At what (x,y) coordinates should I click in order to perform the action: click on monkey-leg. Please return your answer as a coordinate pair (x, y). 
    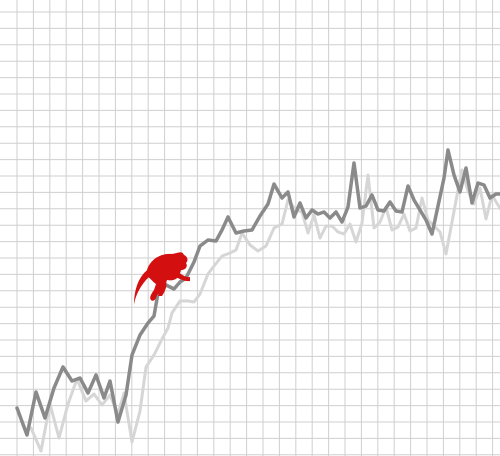
    Looking at the image, I should click on (162, 287).